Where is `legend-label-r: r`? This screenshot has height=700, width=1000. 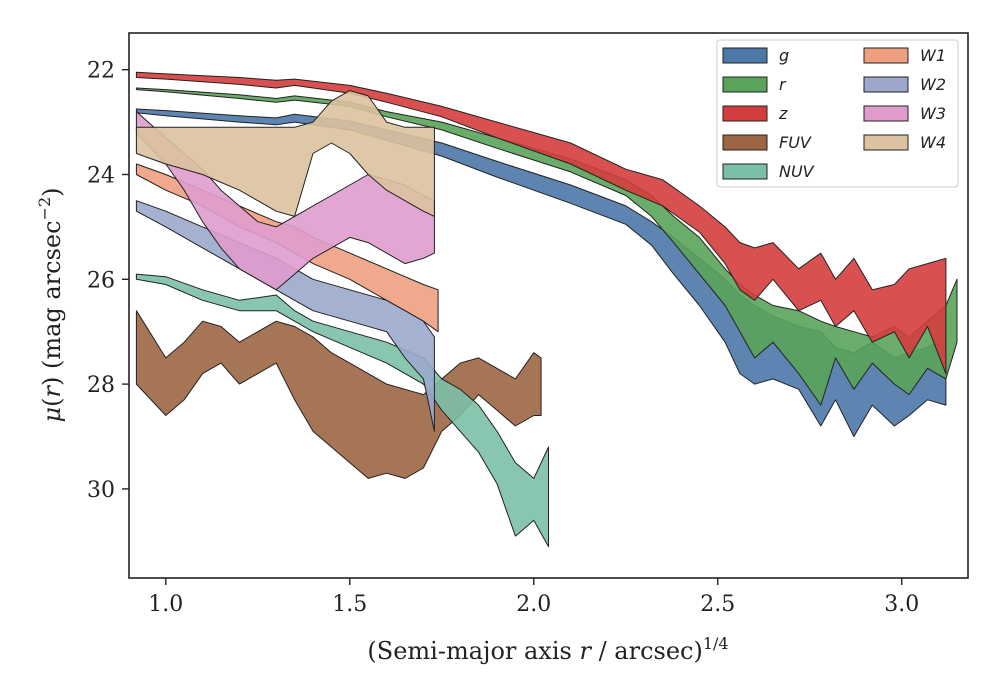
legend-label-r: r is located at coordinates (783, 84).